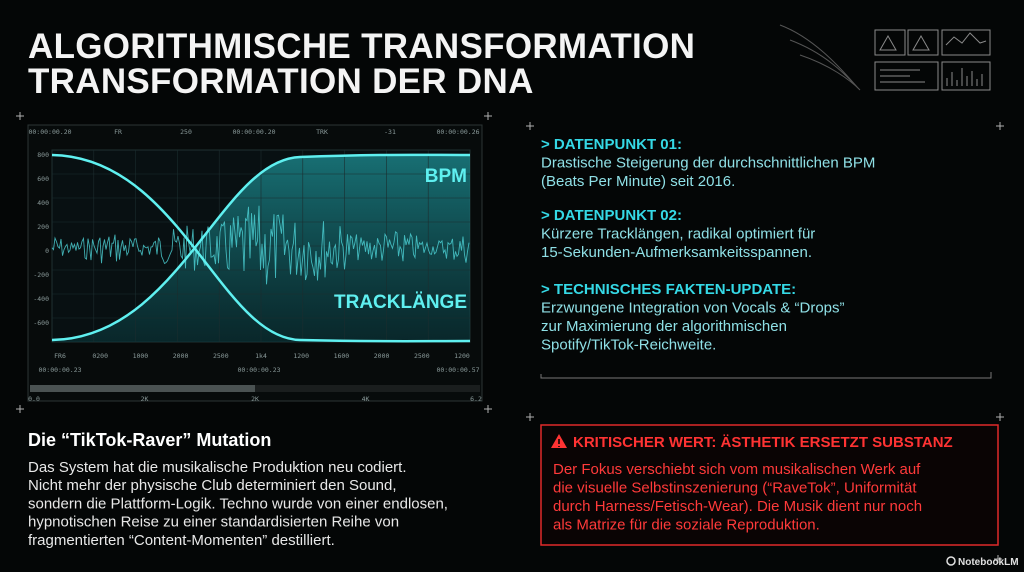  What do you see at coordinates (43, 227) in the screenshot?
I see `y-label: 200` at bounding box center [43, 227].